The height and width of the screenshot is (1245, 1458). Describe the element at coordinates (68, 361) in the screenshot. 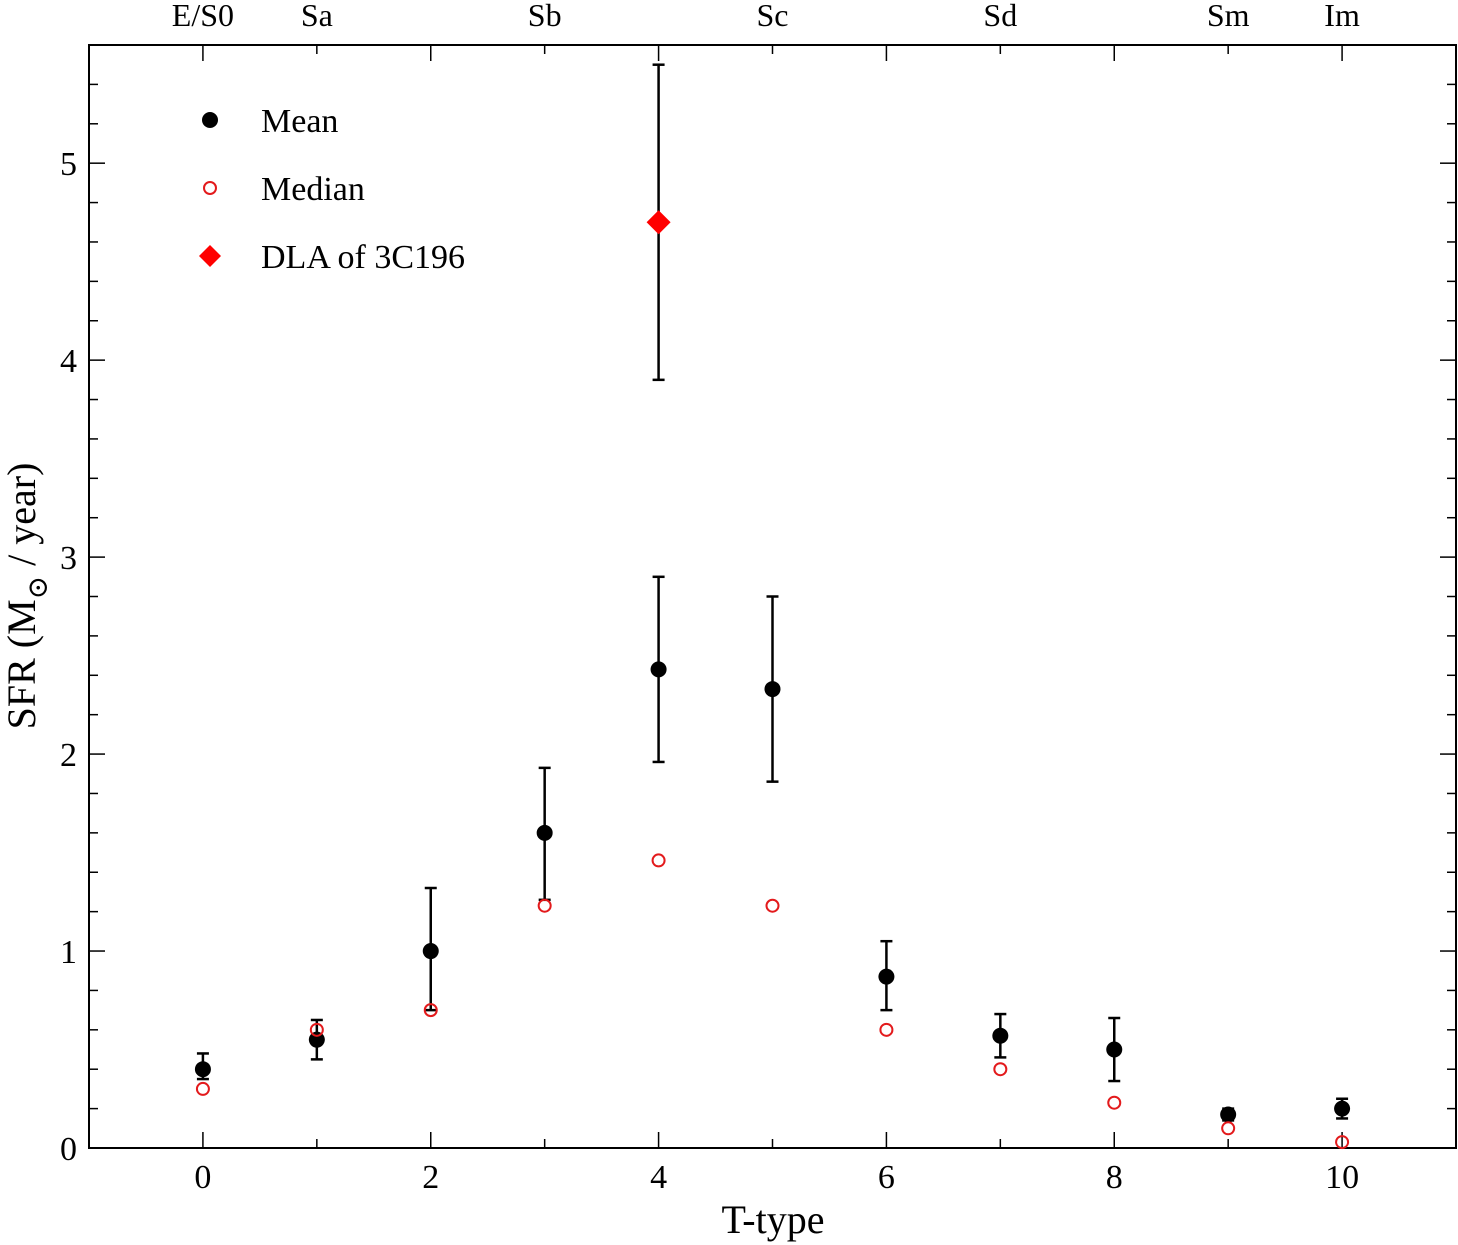

I see `y-tick-label: 4` at that location.